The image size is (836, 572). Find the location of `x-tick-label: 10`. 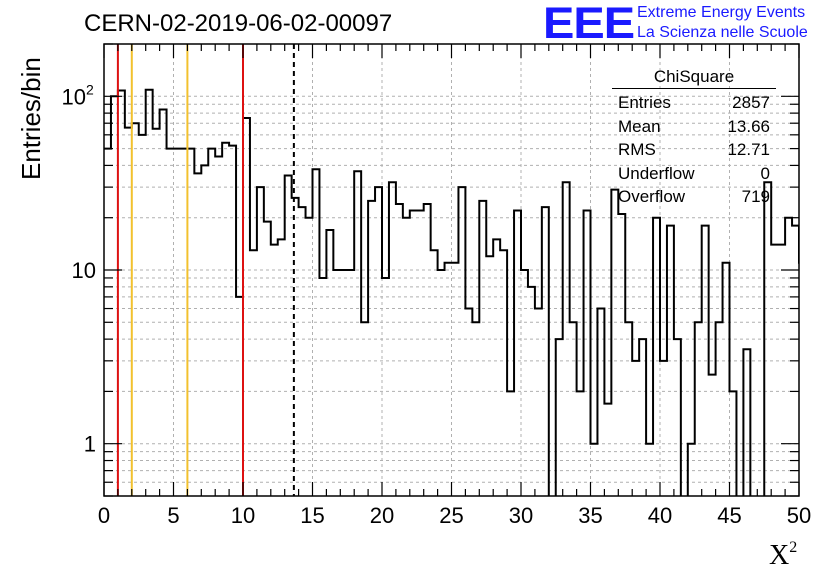

x-tick-label: 10 is located at coordinates (243, 515).